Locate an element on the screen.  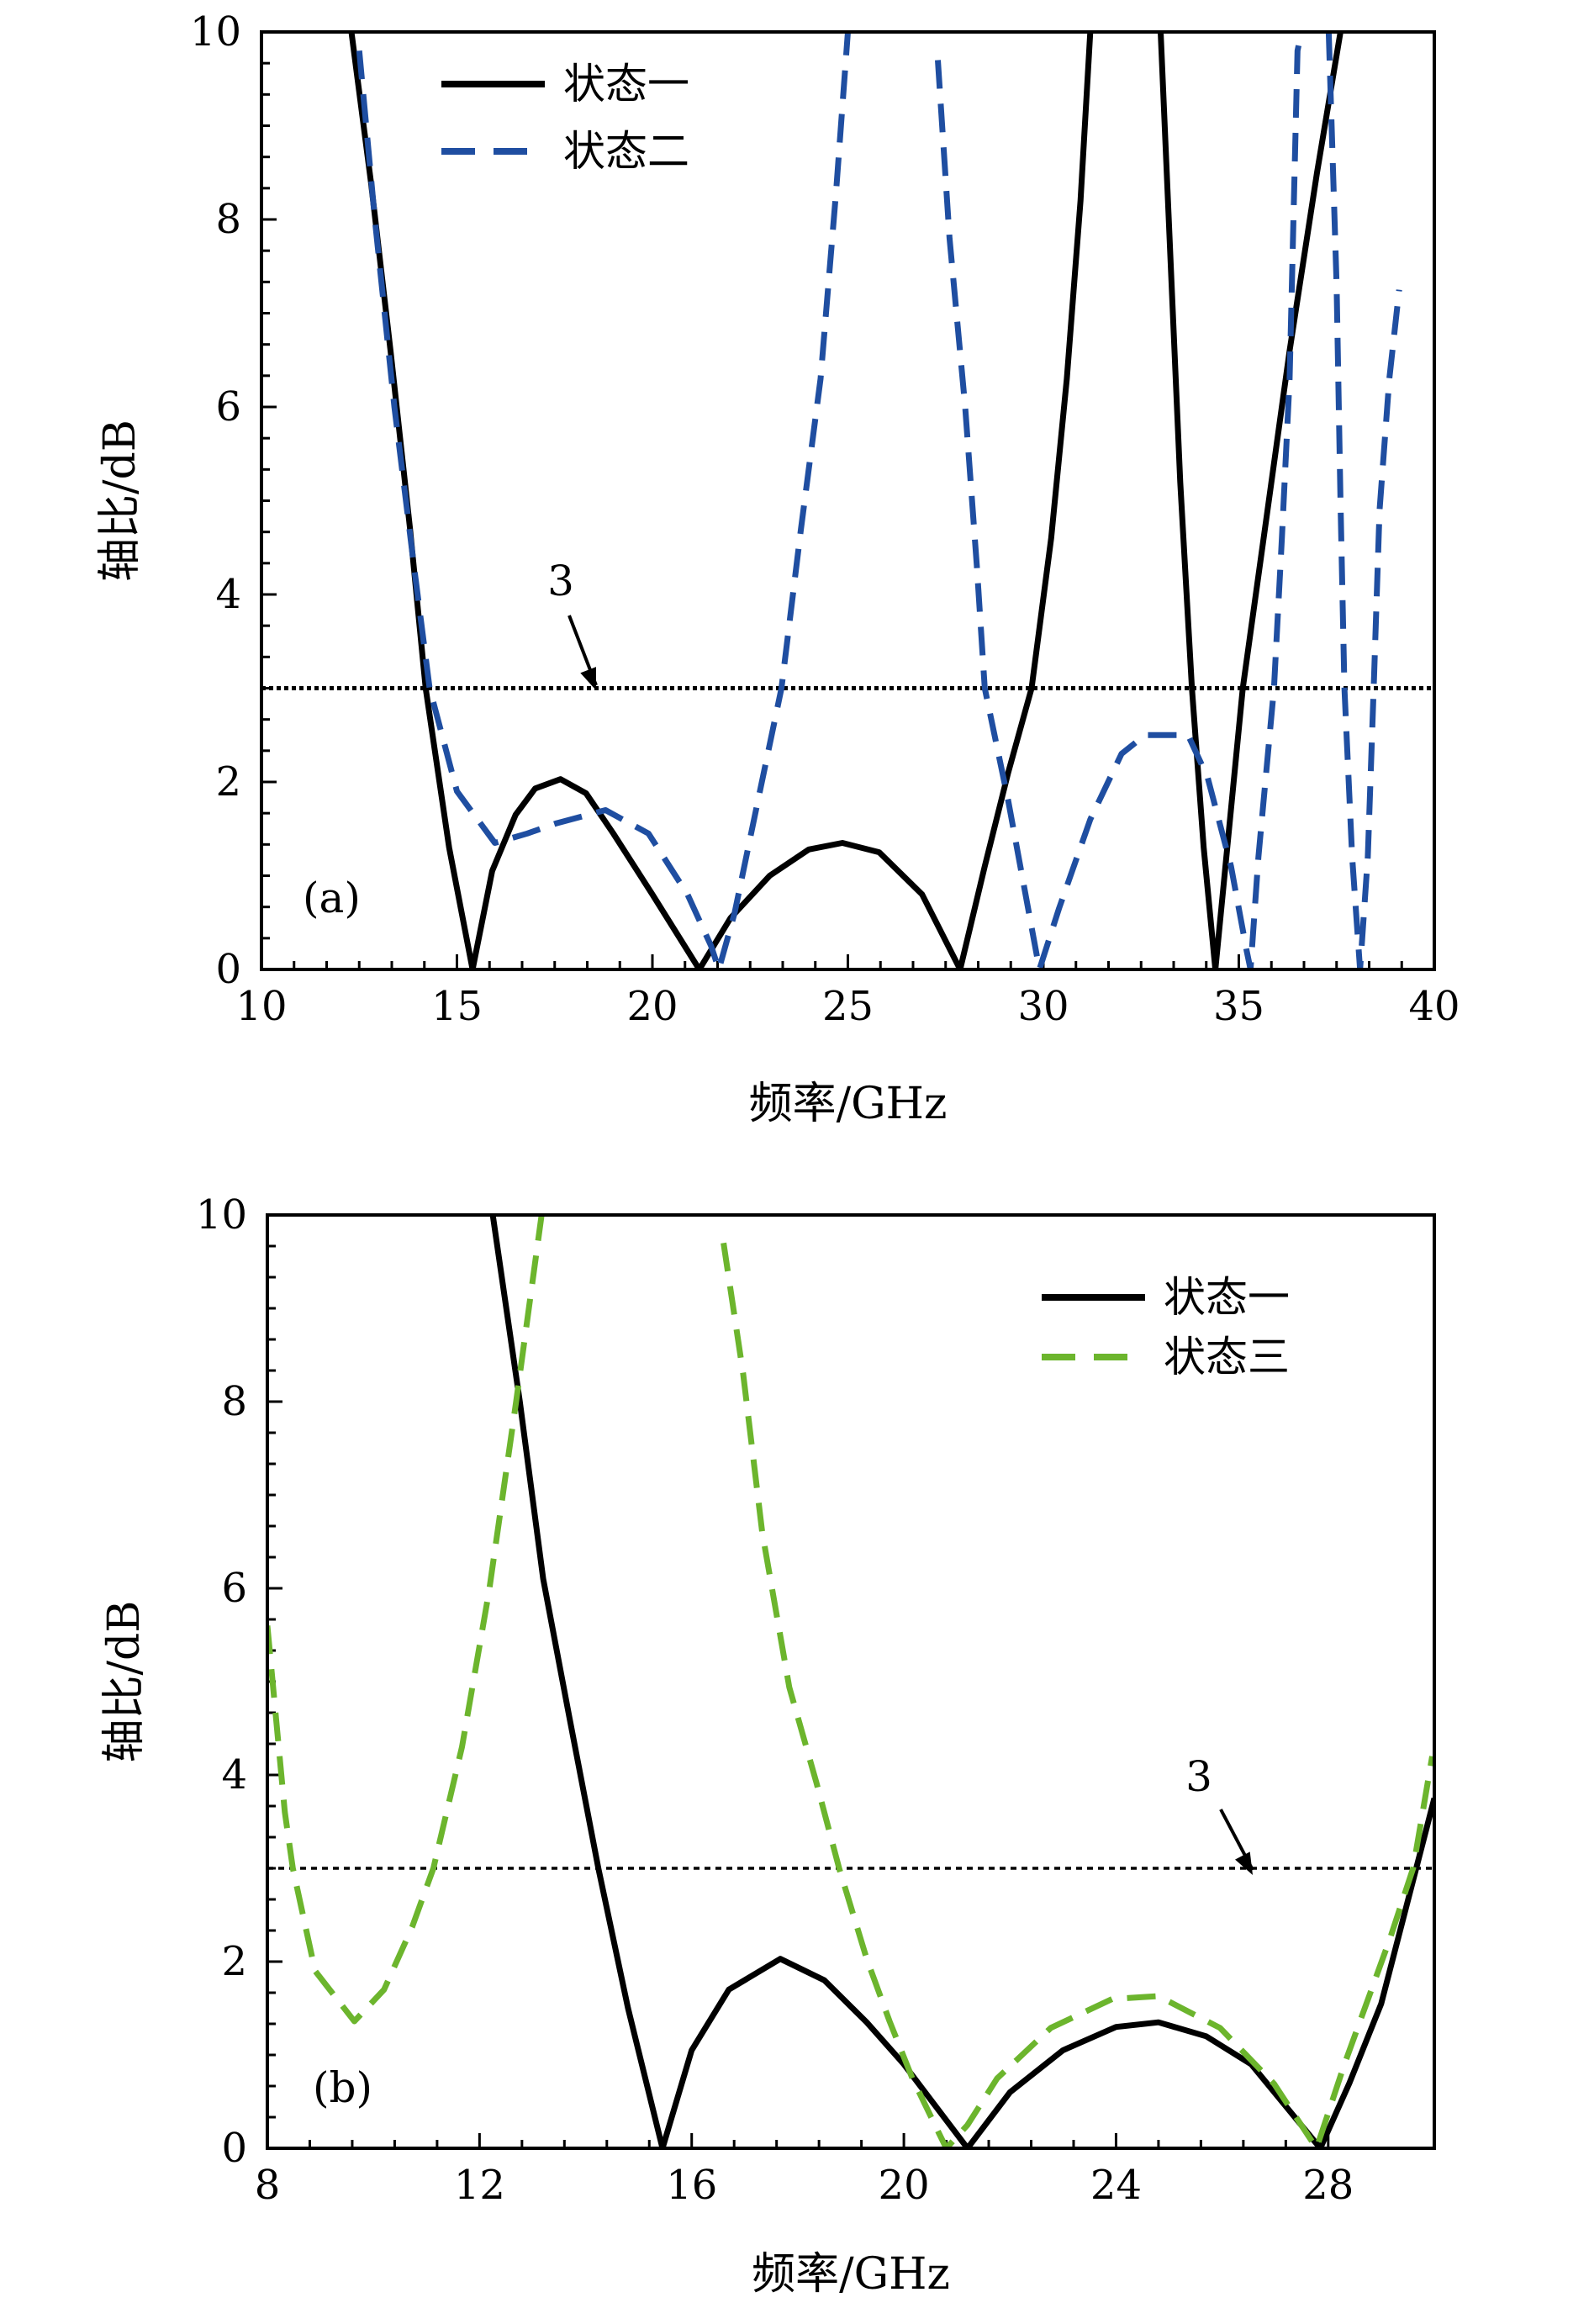
x-tick-label: 30 is located at coordinates (1043, 1007).